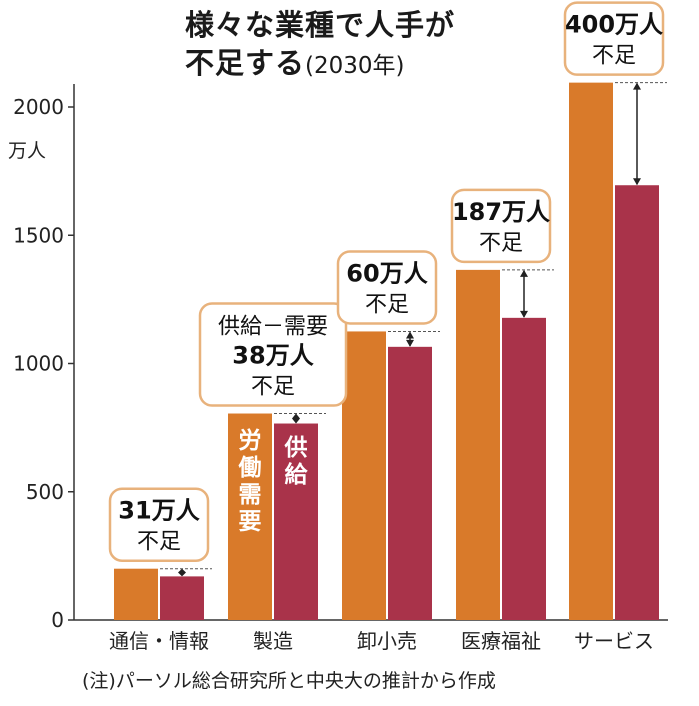  What do you see at coordinates (614, 641) in the screenshot?
I see `category-label: サービス` at bounding box center [614, 641].